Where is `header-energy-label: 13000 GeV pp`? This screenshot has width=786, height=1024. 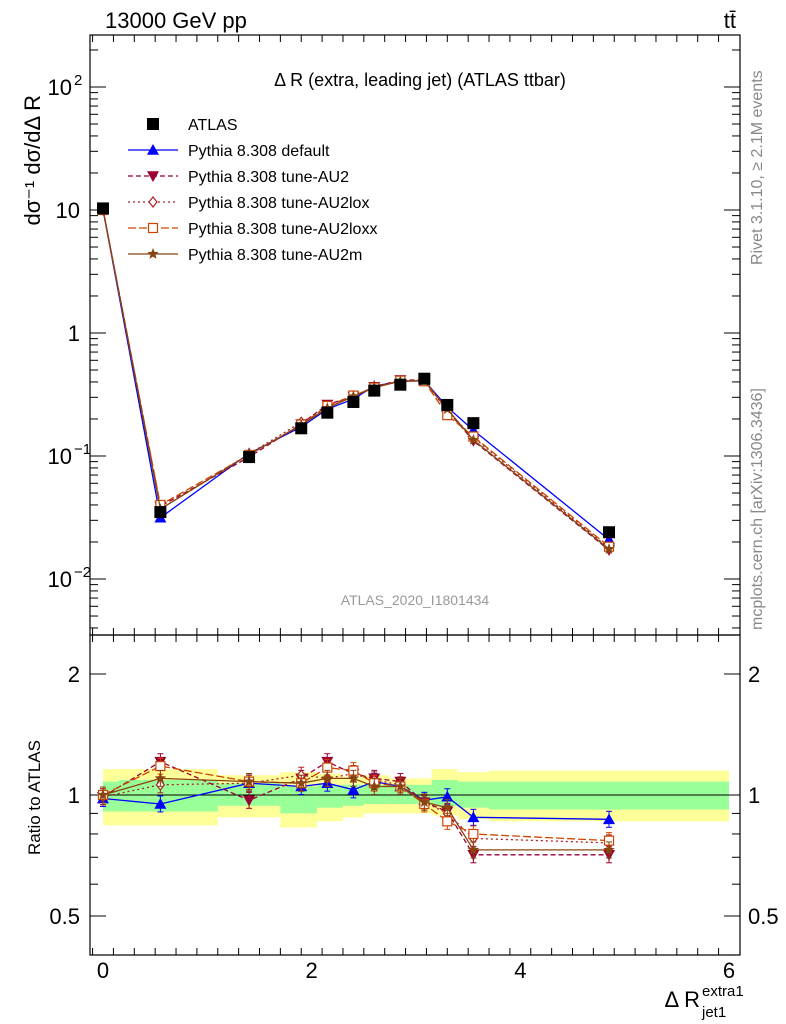
header-energy-label: 13000 GeV pp is located at coordinates (176, 20).